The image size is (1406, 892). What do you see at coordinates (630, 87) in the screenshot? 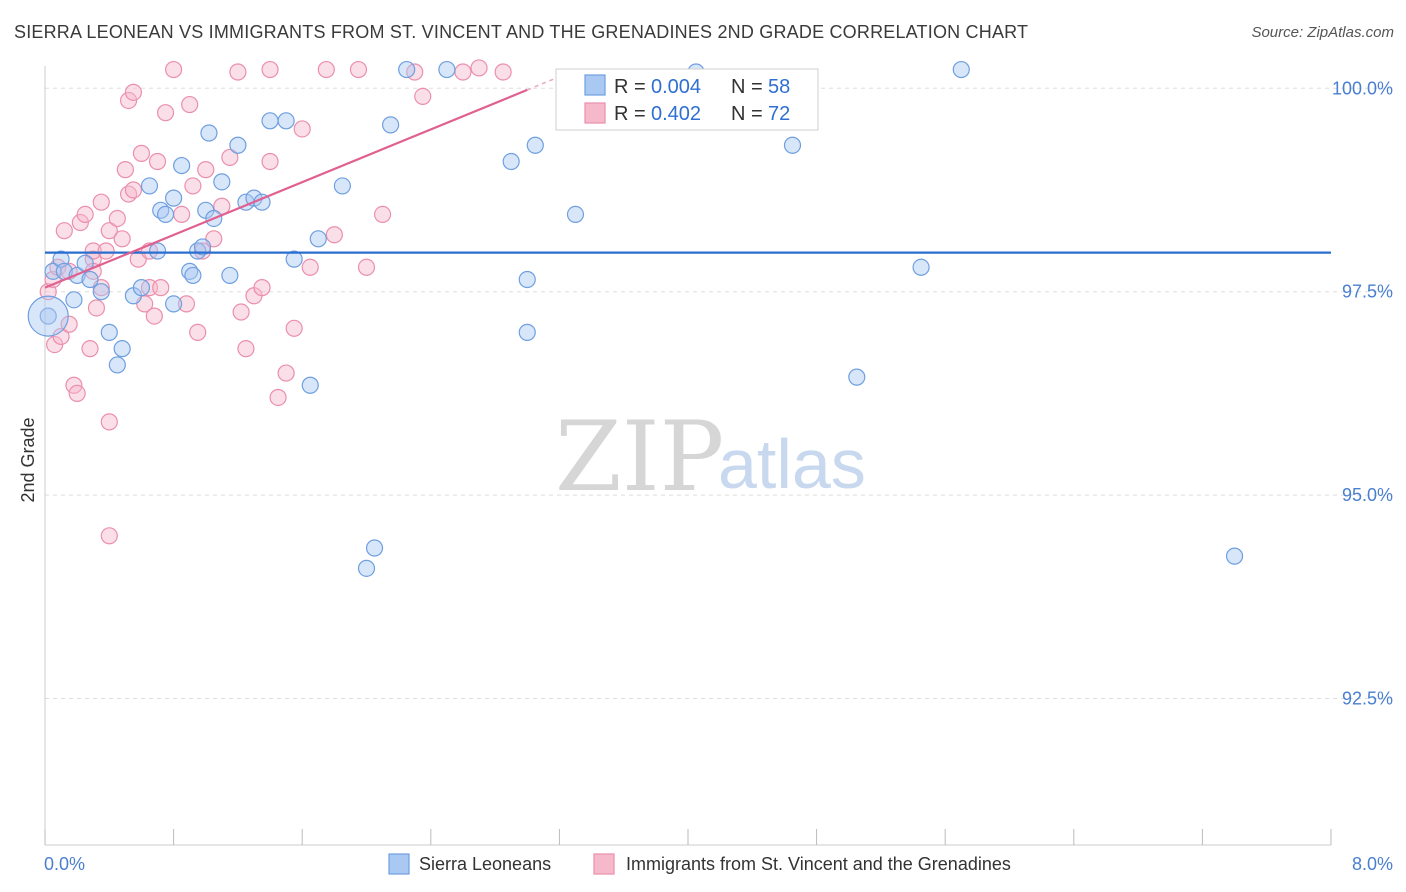
I see `legend-r-label-1: R =` at bounding box center [630, 87].